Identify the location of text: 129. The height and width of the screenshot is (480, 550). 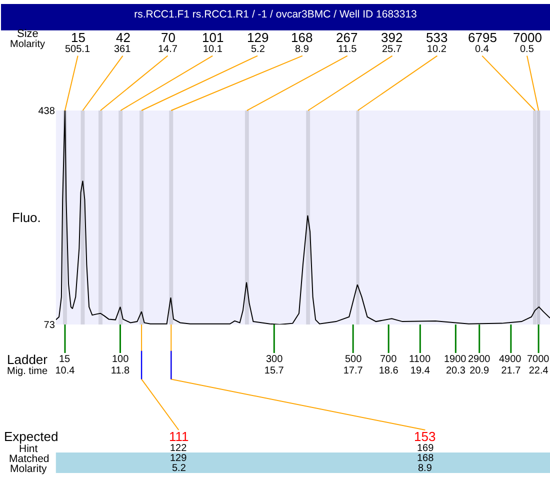
(179, 458).